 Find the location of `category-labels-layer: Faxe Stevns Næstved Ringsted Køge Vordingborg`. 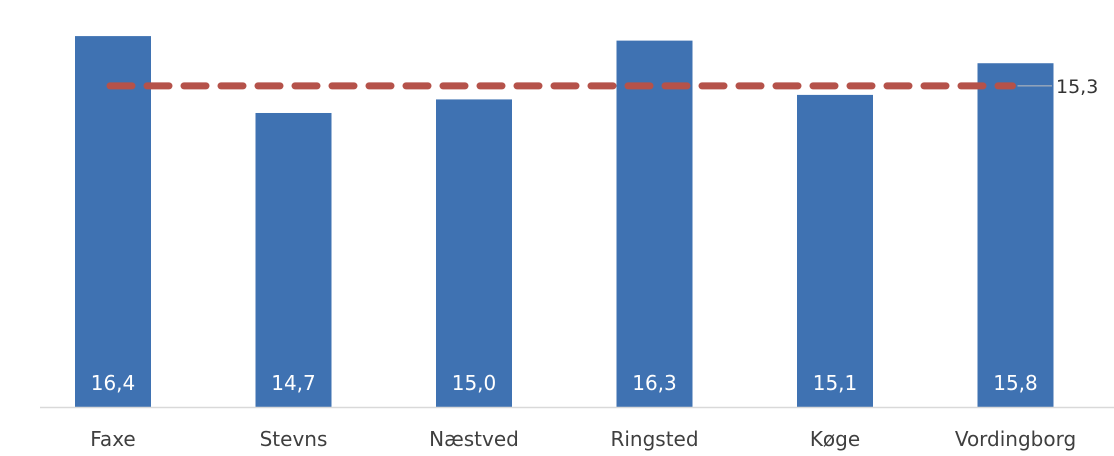

category-labels-layer: Faxe Stevns Næstved Ringsted Køge Vordingborg is located at coordinates (583, 439).